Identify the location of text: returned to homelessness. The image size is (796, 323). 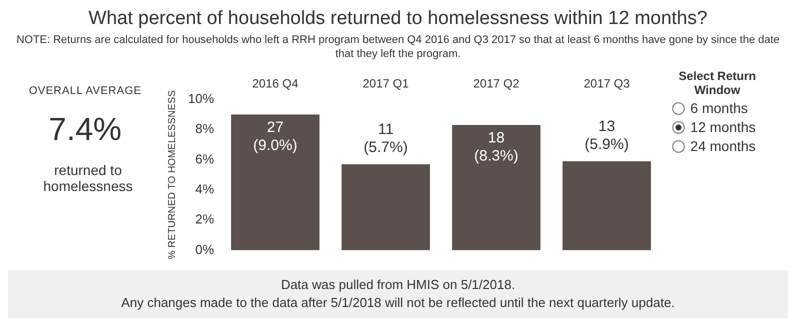
(88, 178).